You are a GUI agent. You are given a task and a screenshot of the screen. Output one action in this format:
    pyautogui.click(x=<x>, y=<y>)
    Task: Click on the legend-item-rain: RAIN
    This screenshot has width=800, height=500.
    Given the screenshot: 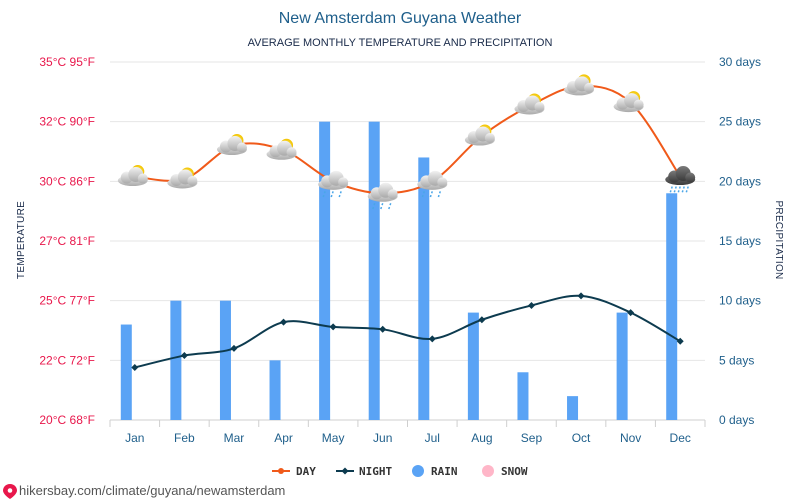 What is the action you would take?
    pyautogui.click(x=435, y=471)
    